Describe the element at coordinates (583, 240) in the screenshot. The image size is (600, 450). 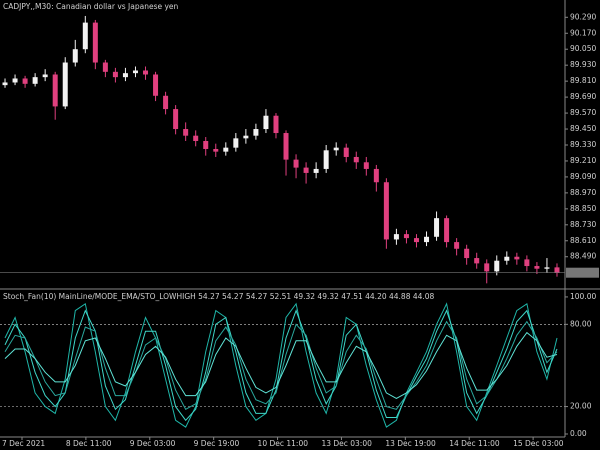
I see `y-tick-label: 88.610` at that location.